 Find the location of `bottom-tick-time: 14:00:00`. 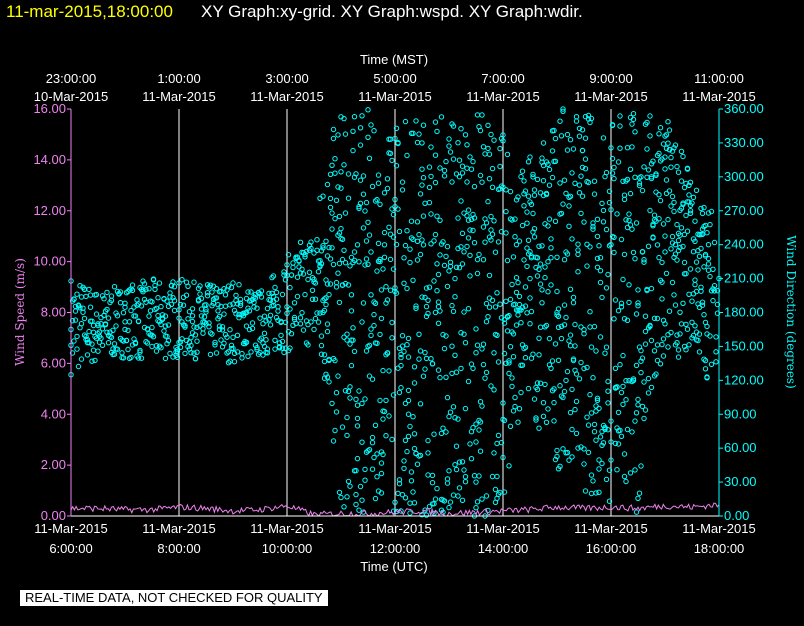

bottom-tick-time: 14:00:00 is located at coordinates (503, 548).